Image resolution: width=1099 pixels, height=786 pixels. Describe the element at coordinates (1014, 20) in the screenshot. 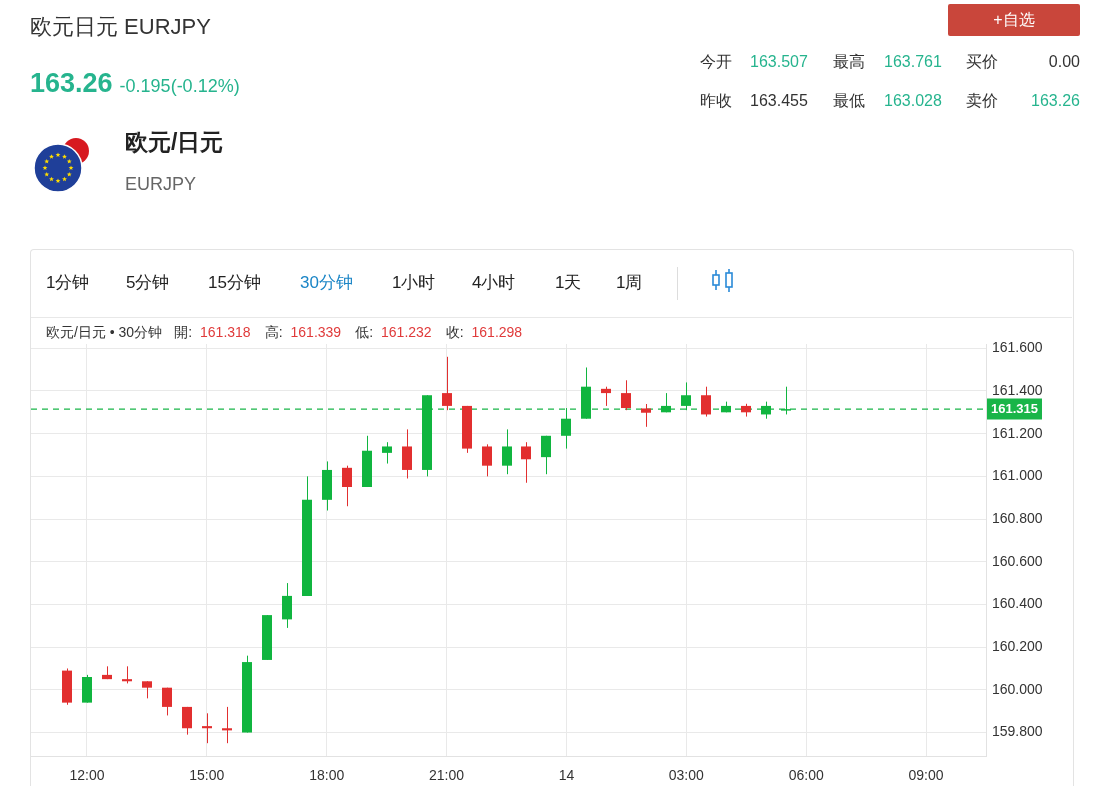

I see `text: +自选` at that location.